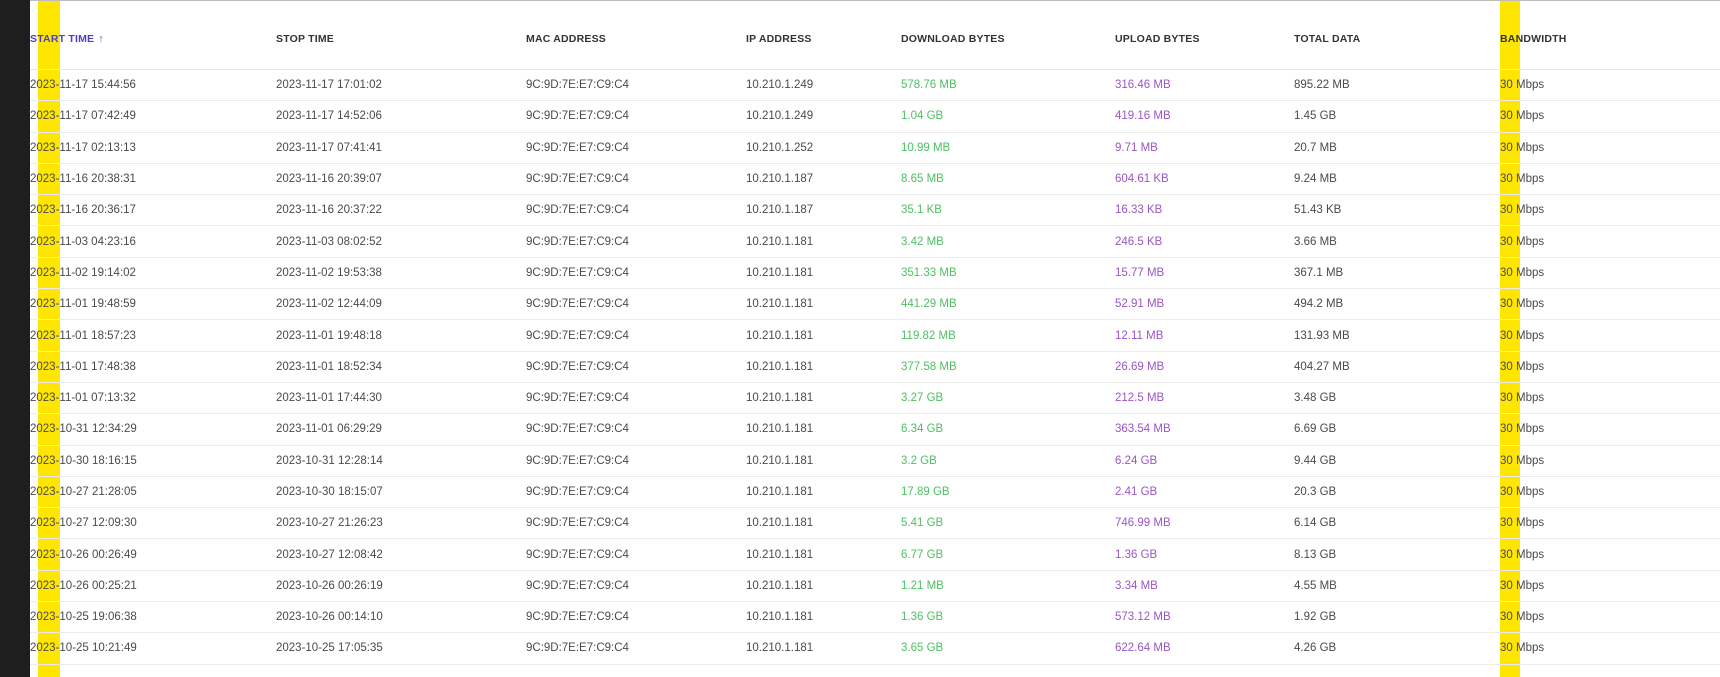 Image resolution: width=1720 pixels, height=677 pixels. What do you see at coordinates (779, 39) in the screenshot?
I see `column-header-label: IP ADDRESS` at bounding box center [779, 39].